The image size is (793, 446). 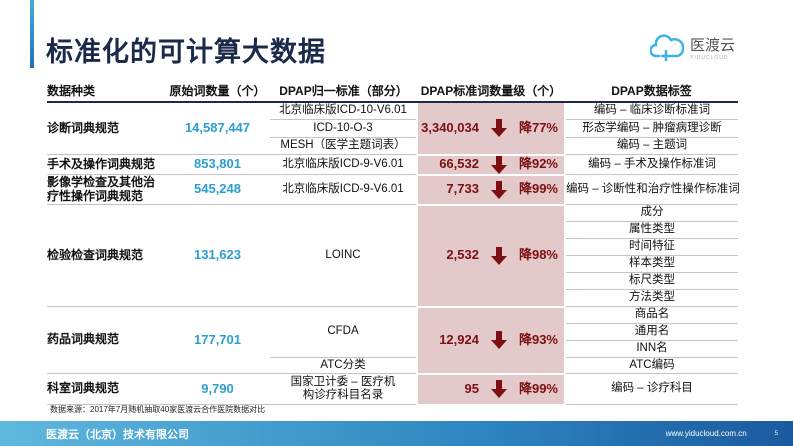 I want to click on table-row: MESH（医学主题词表） 编码 – 主题词, so click(x=392, y=146).